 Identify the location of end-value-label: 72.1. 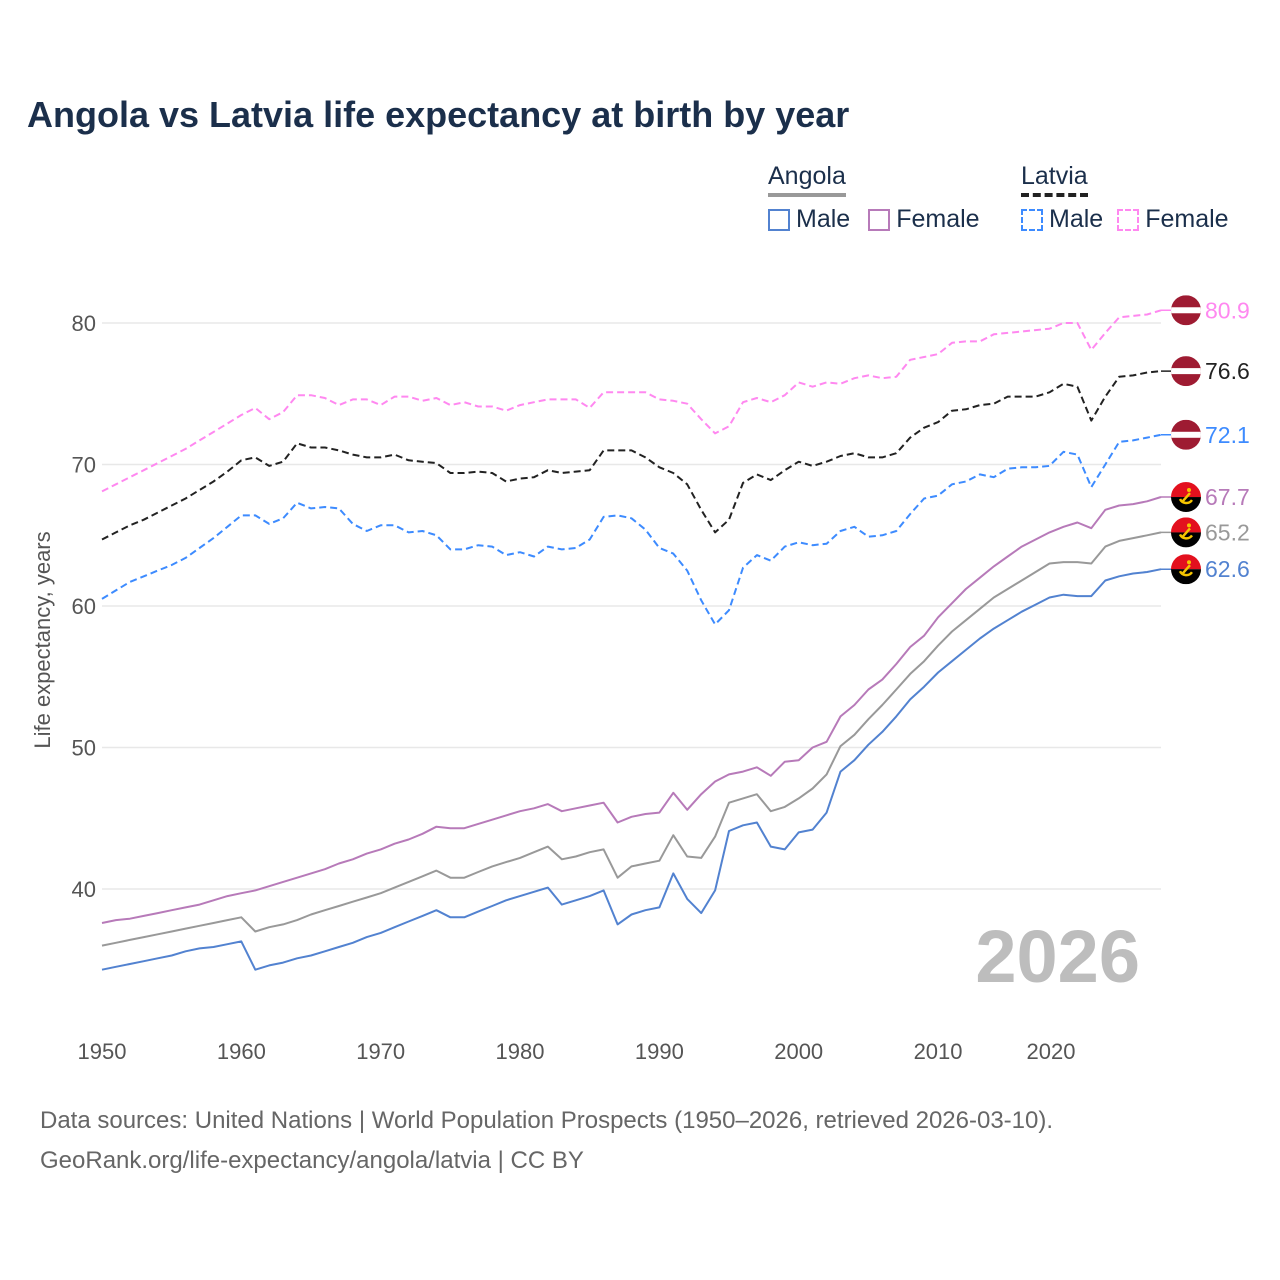
(1227, 435).